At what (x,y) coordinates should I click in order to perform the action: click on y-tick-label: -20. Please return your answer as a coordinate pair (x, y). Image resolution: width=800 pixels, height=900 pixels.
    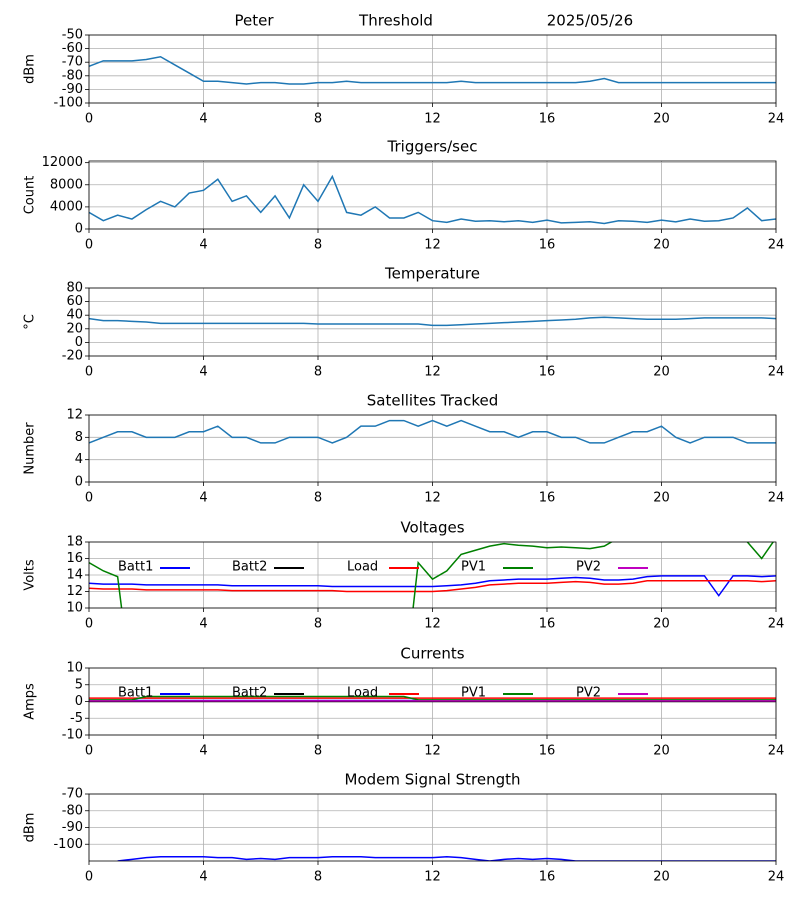
    Looking at the image, I should click on (72, 356).